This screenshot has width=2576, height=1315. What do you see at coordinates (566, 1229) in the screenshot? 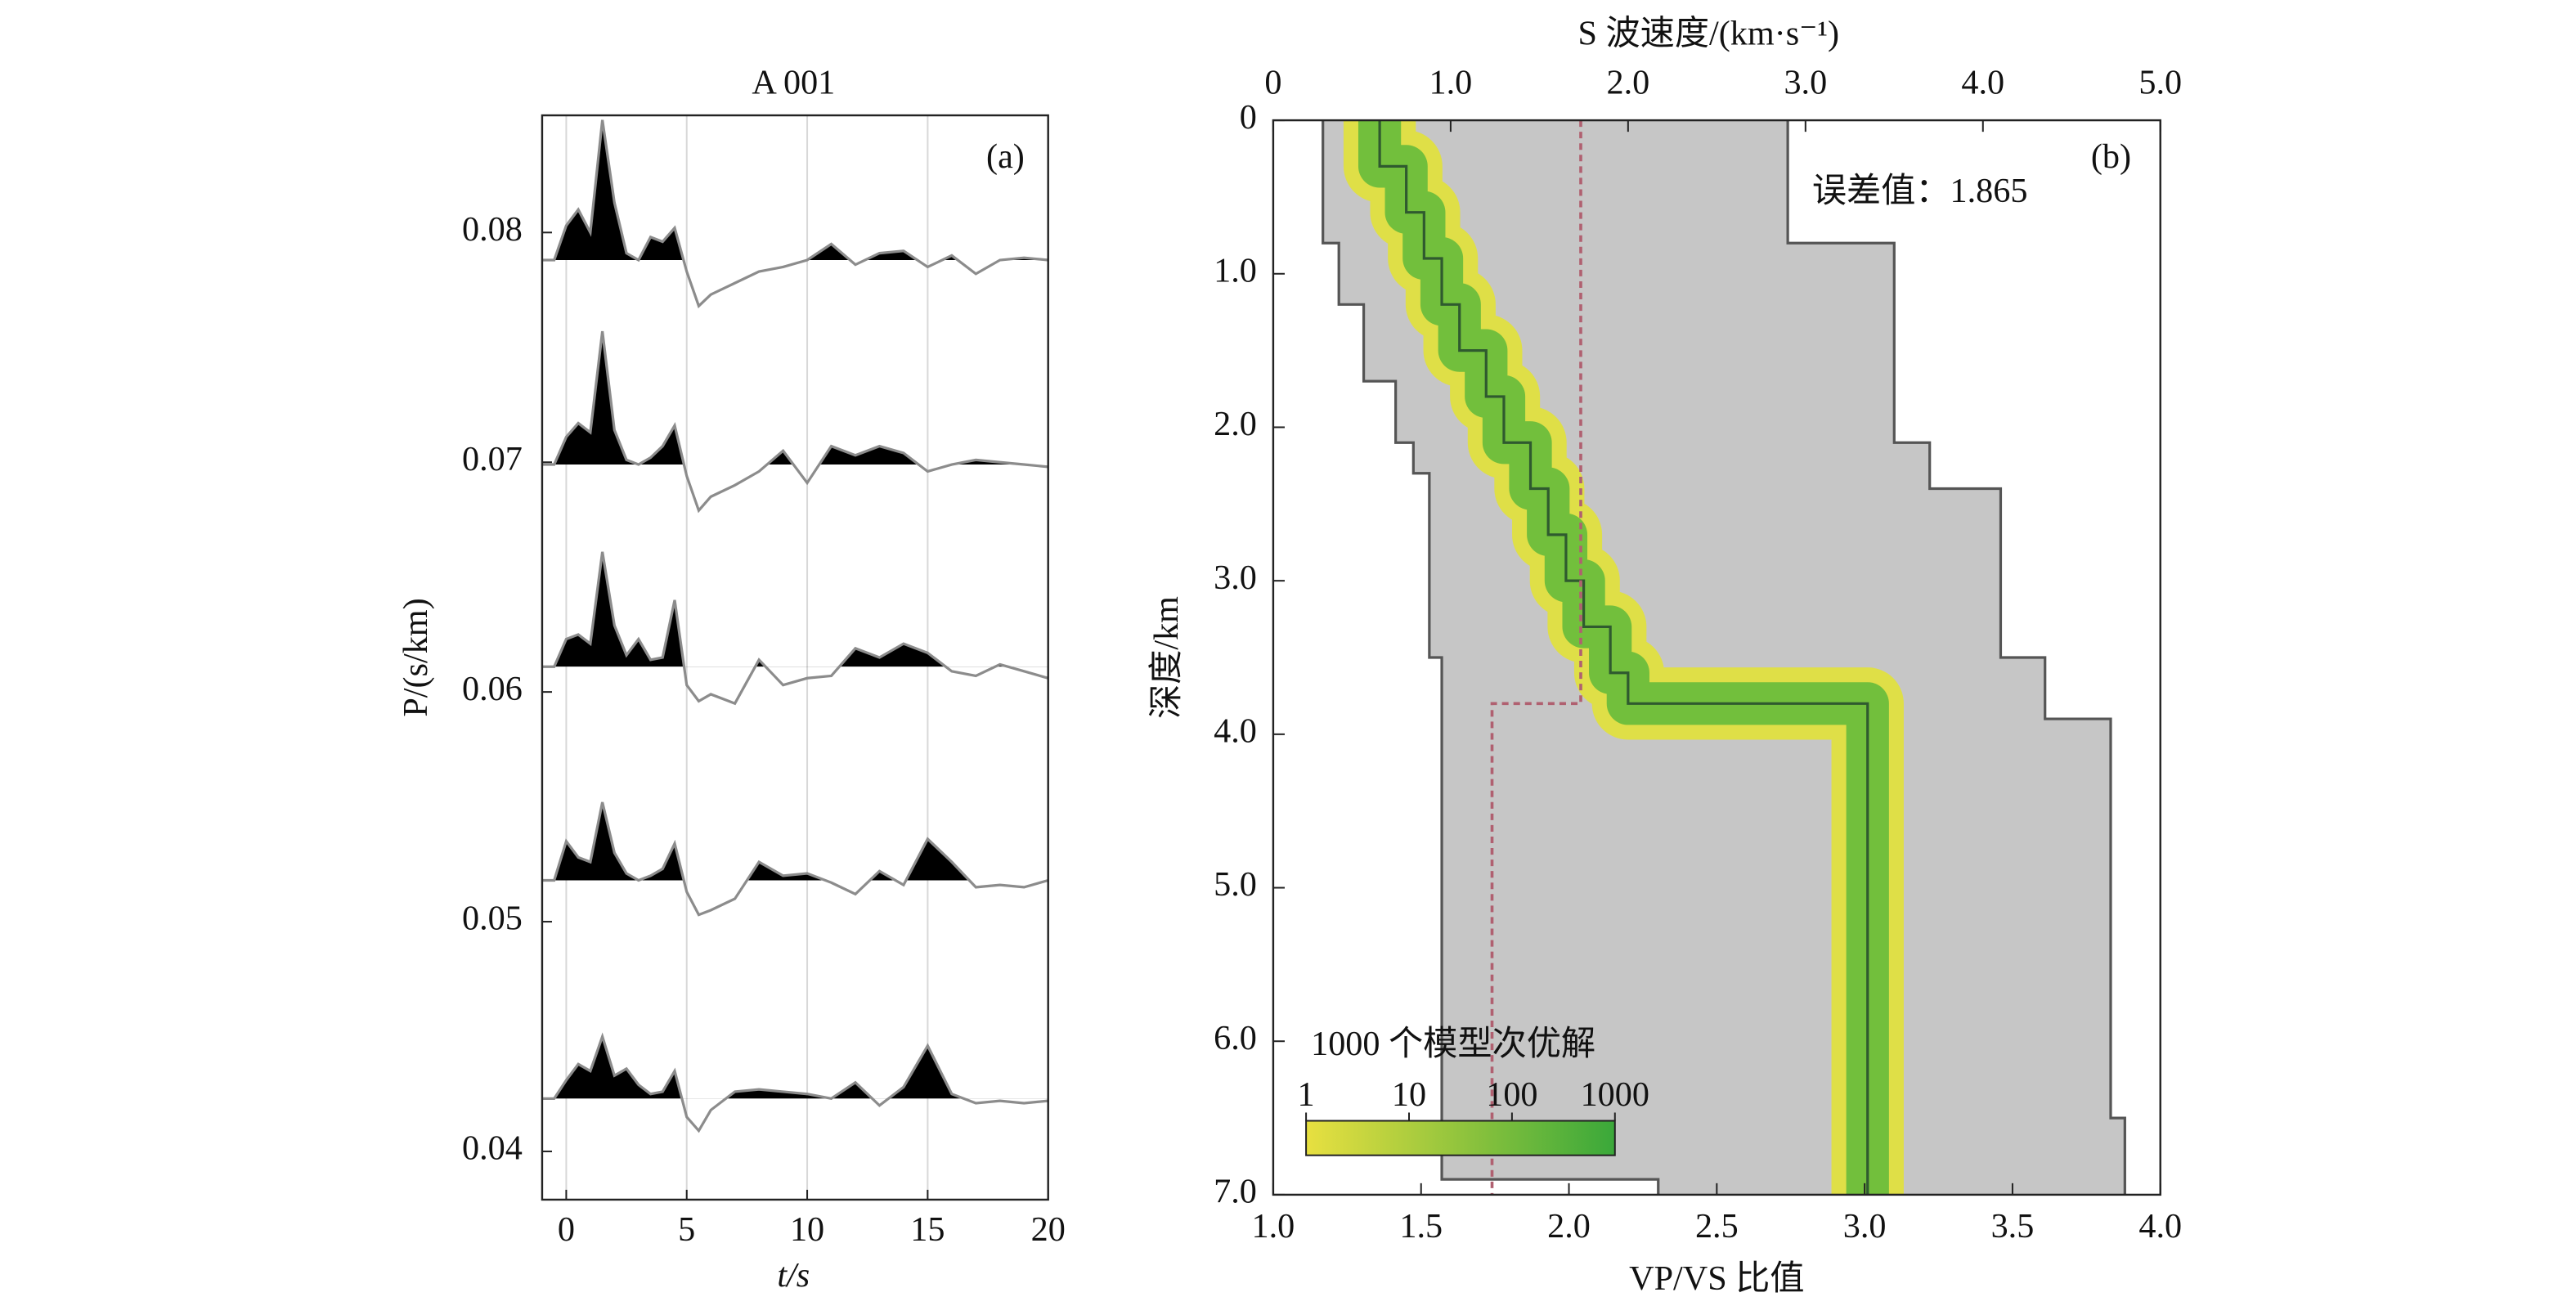
I see `x-tick-label: 0` at bounding box center [566, 1229].